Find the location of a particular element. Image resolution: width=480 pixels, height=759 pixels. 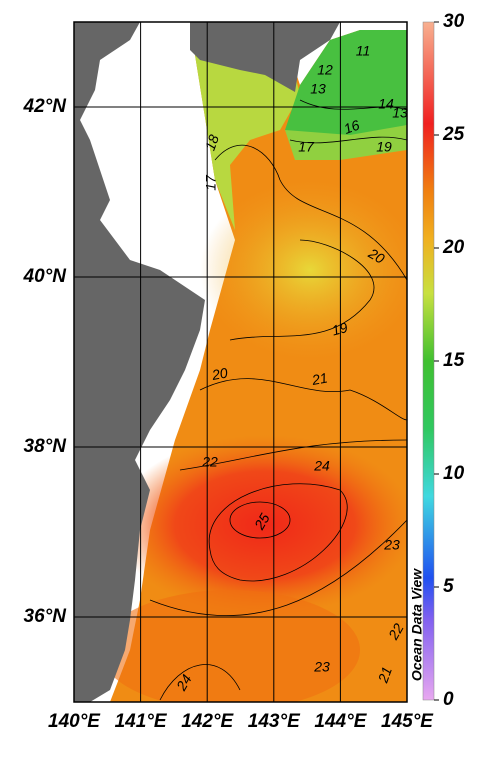

contour-label: 18 is located at coordinates (212, 142).